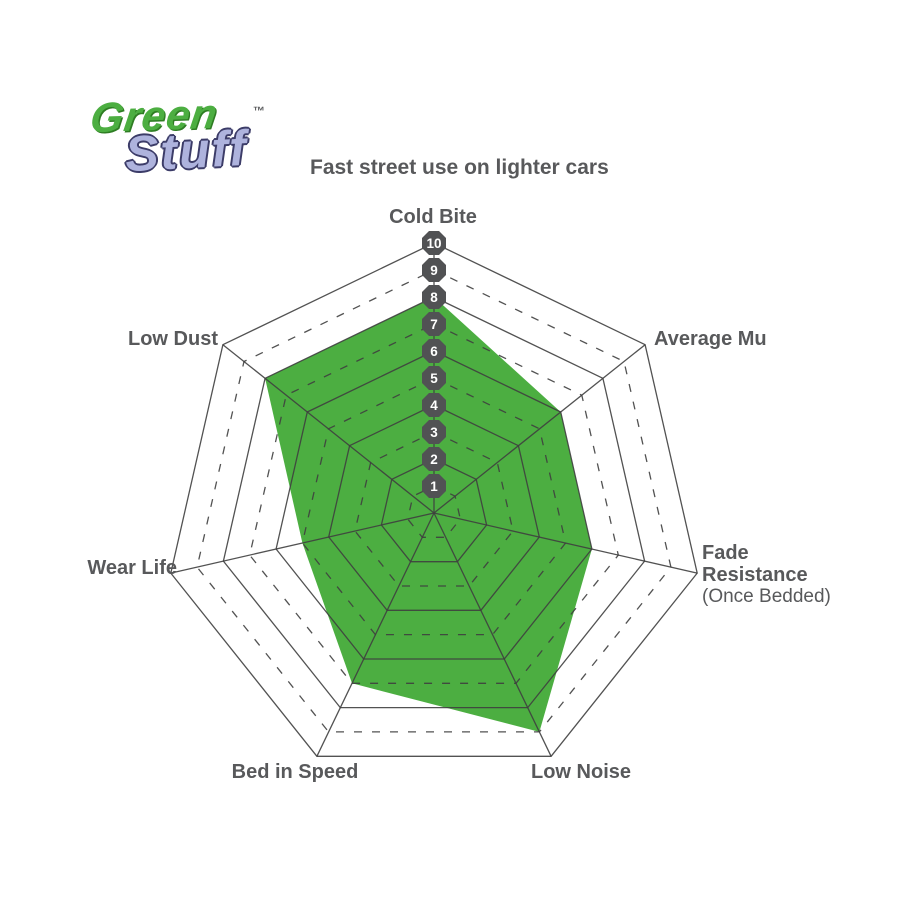 The width and height of the screenshot is (900, 900). I want to click on scale-badge-3: 3, so click(434, 432).